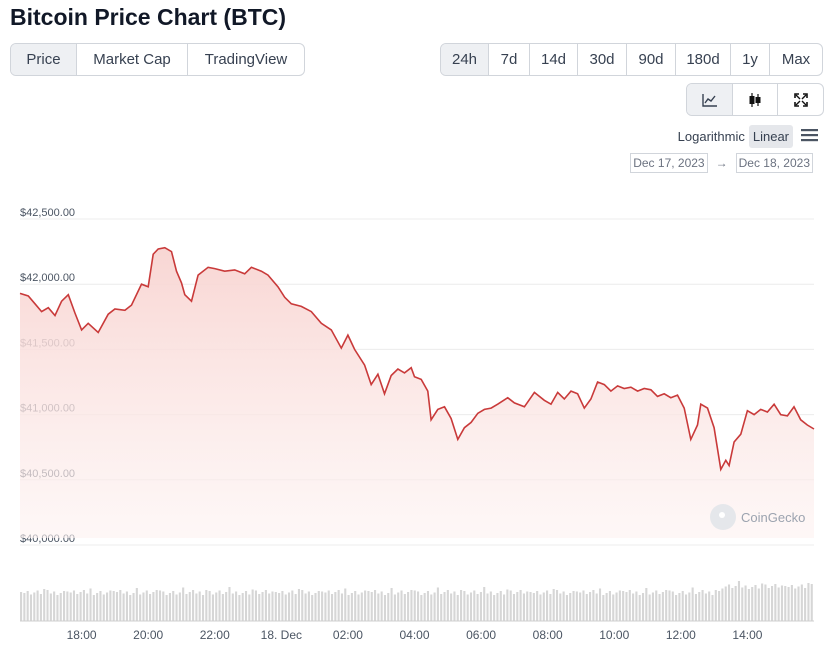 This screenshot has width=830, height=645. I want to click on fullscreen-button, so click(800, 99).